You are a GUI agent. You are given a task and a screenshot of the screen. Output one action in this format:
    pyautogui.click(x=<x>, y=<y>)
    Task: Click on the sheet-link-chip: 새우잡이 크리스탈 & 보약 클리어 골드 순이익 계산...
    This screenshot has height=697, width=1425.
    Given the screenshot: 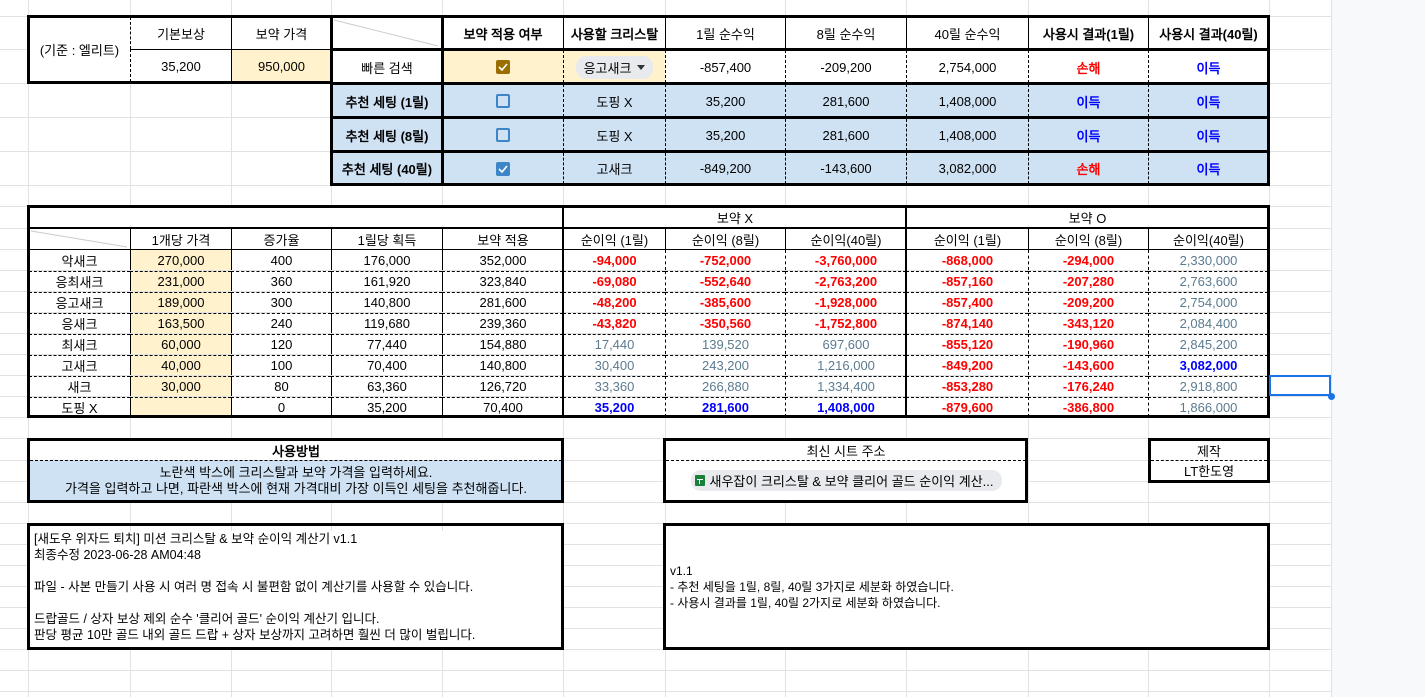 What is the action you would take?
    pyautogui.click(x=846, y=480)
    